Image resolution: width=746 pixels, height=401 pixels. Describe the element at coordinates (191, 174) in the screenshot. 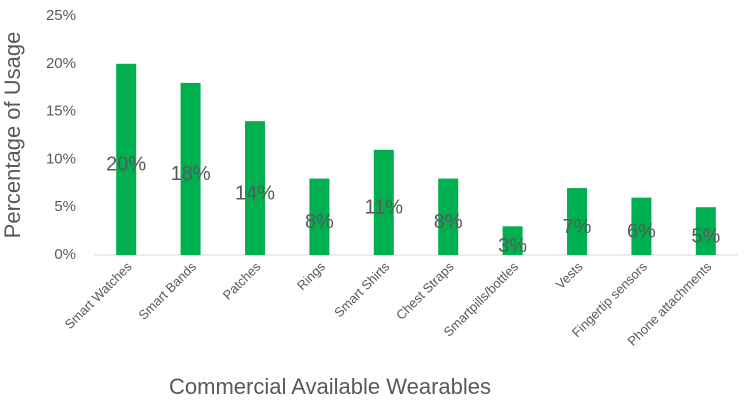

I see `value-label: 18%` at that location.